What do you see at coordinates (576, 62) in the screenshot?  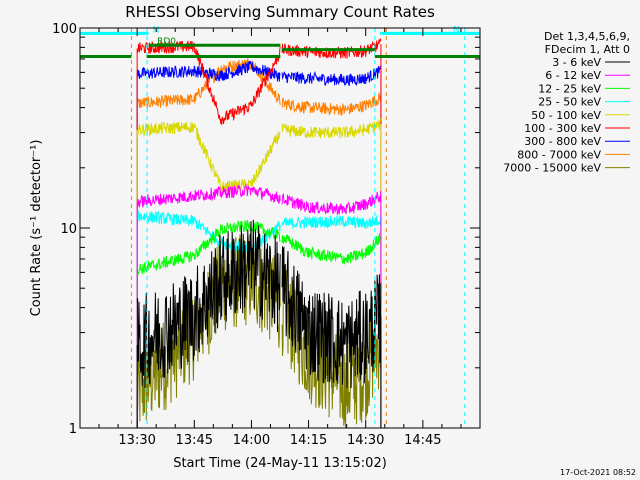 I see `legend-label-3-6-kev: 3 - 6 keV` at bounding box center [576, 62].